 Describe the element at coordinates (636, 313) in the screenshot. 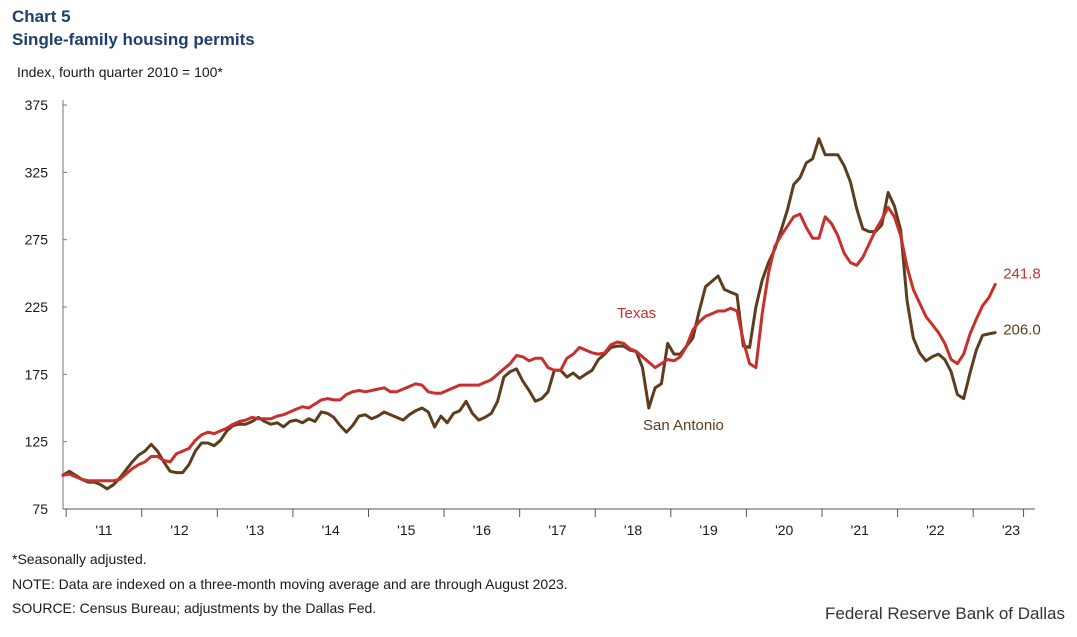

I see `series-label-texas: Texas` at that location.